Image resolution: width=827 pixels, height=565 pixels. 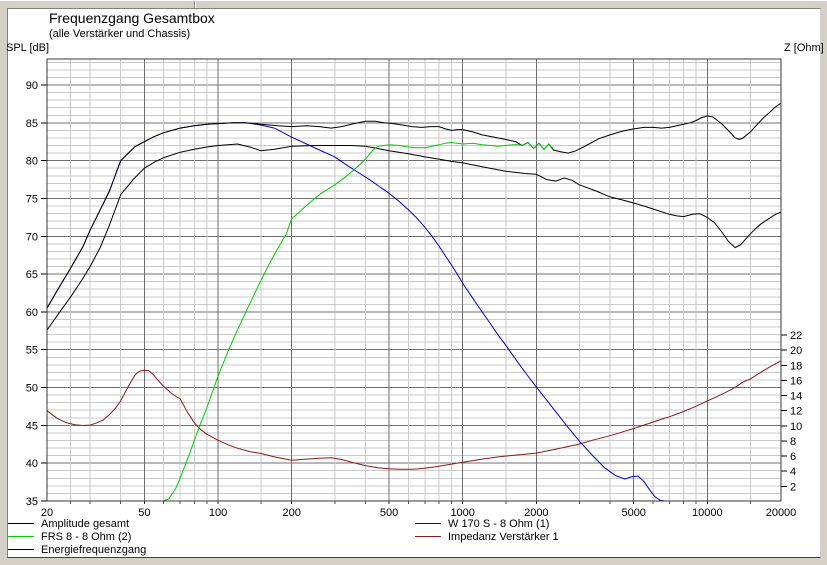 I want to click on svg-text: 2000, so click(x=536, y=513).